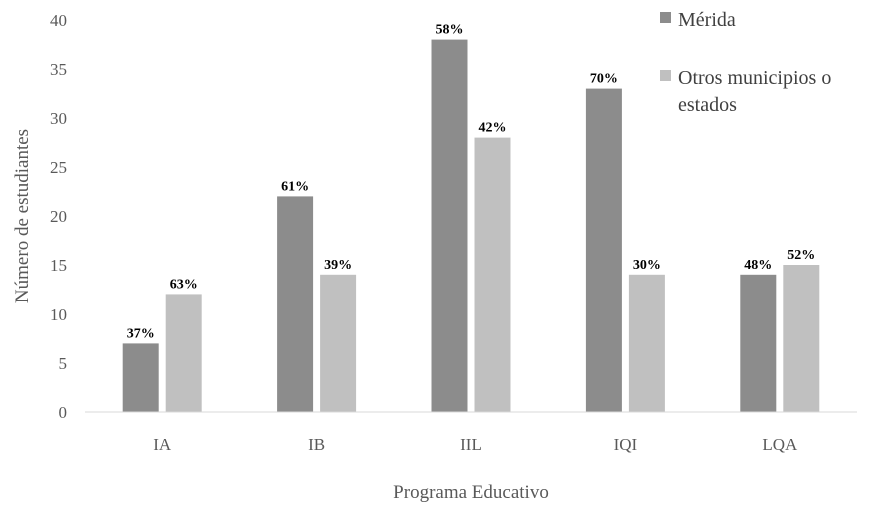 Image resolution: width=878 pixels, height=505 pixels. Describe the element at coordinates (58, 20) in the screenshot. I see `y-tick-label: 40` at that location.